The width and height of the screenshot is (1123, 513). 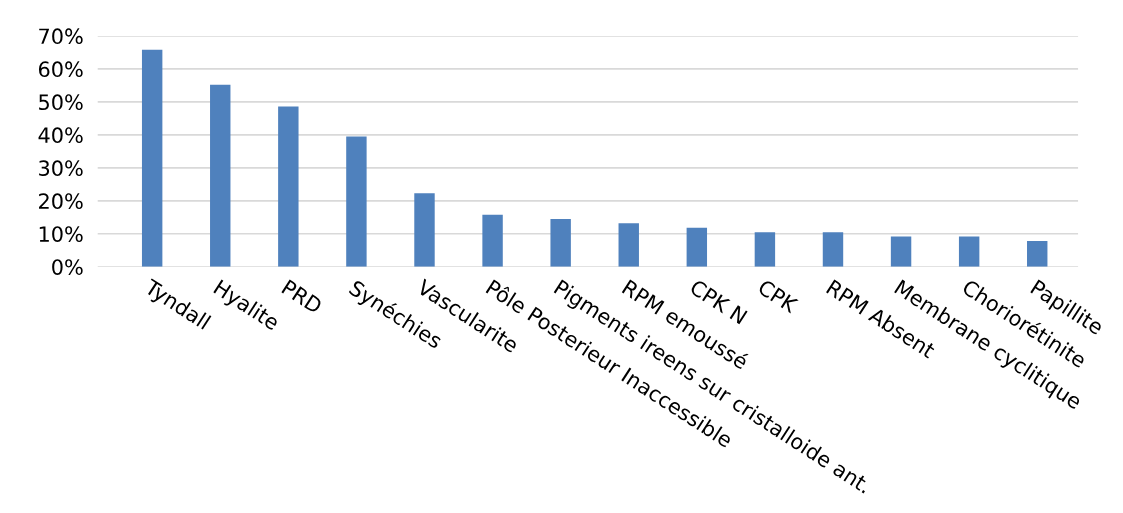 What do you see at coordinates (61, 102) in the screenshot?
I see `y-tick-label: 50%` at bounding box center [61, 102].